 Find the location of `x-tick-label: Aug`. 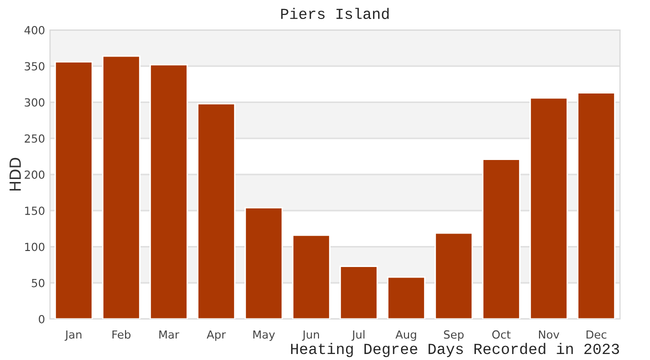

x-tick-label: Aug is located at coordinates (405, 335).